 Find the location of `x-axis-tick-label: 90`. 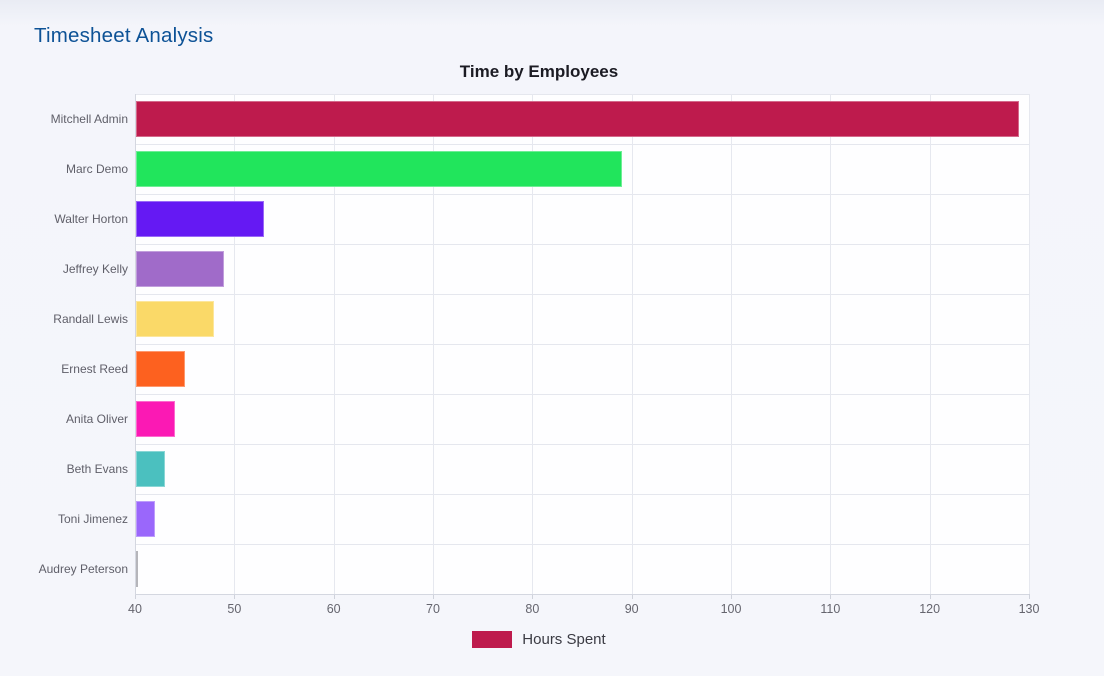

x-axis-tick-label: 90 is located at coordinates (631, 609).